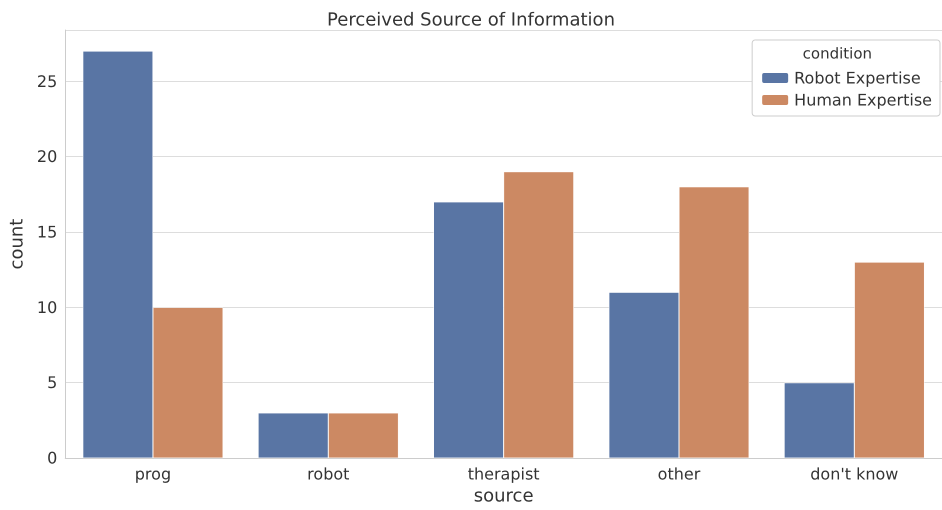  What do you see at coordinates (854, 474) in the screenshot?
I see `x-tick-label: don't know` at bounding box center [854, 474].